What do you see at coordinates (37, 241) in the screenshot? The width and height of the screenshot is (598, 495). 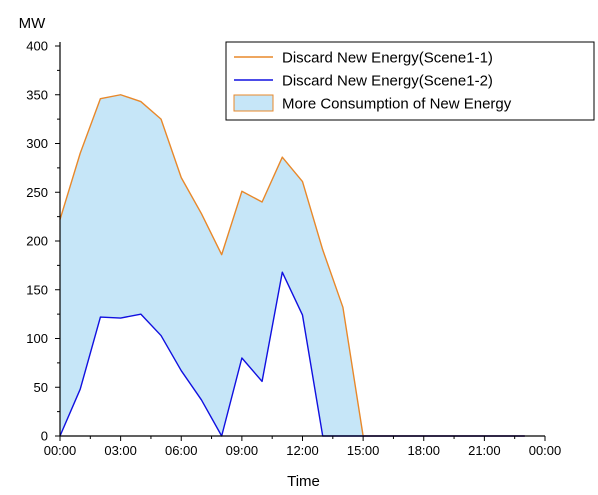 I see `y-tick-label: 200` at bounding box center [37, 241].